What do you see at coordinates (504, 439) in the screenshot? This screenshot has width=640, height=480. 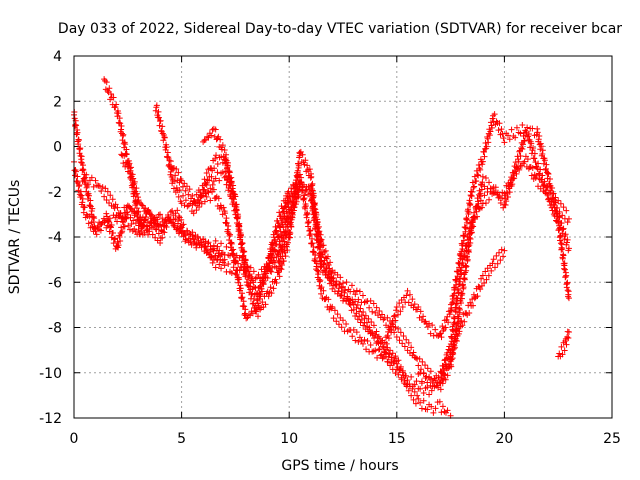 I see `x-tick-label: 20` at bounding box center [504, 439].